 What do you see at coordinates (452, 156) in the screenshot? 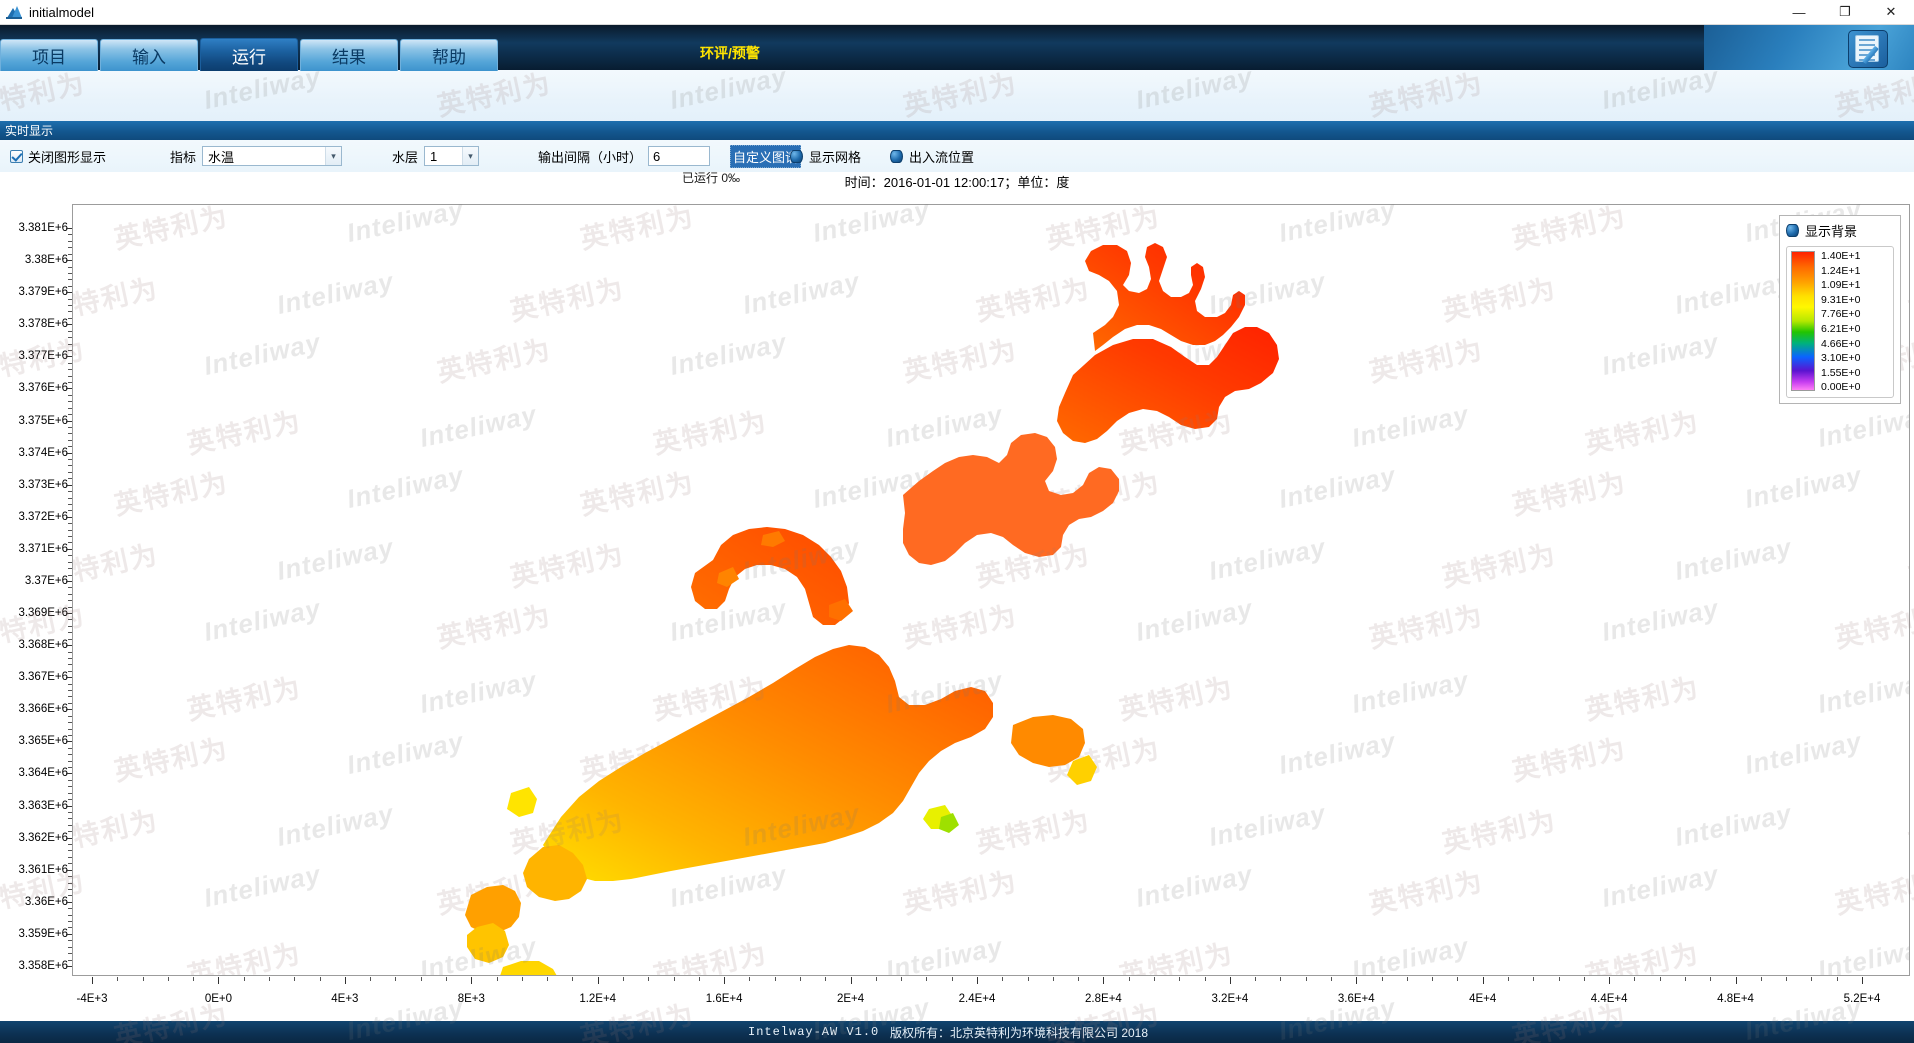
I see `layer-select: 1 ▾` at bounding box center [452, 156].